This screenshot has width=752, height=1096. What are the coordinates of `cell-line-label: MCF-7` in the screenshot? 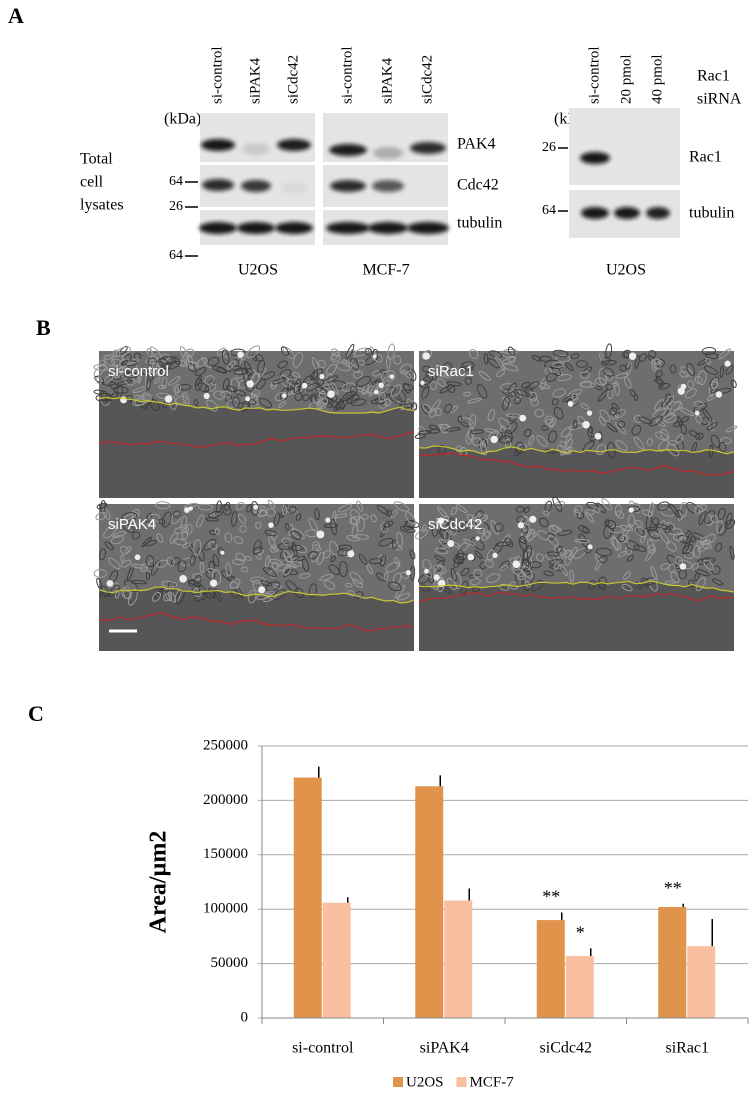 It's located at (385, 270).